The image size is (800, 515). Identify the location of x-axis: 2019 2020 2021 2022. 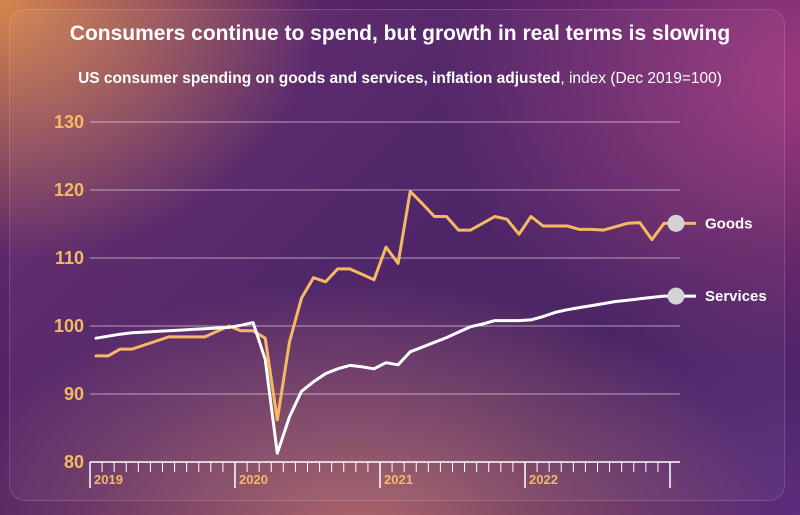
(384, 474).